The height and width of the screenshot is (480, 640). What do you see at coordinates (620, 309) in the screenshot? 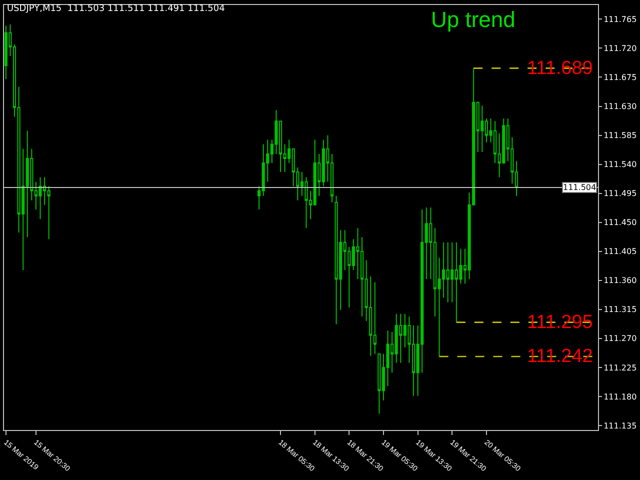
I see `y-tick-label: 111.315` at bounding box center [620, 309].